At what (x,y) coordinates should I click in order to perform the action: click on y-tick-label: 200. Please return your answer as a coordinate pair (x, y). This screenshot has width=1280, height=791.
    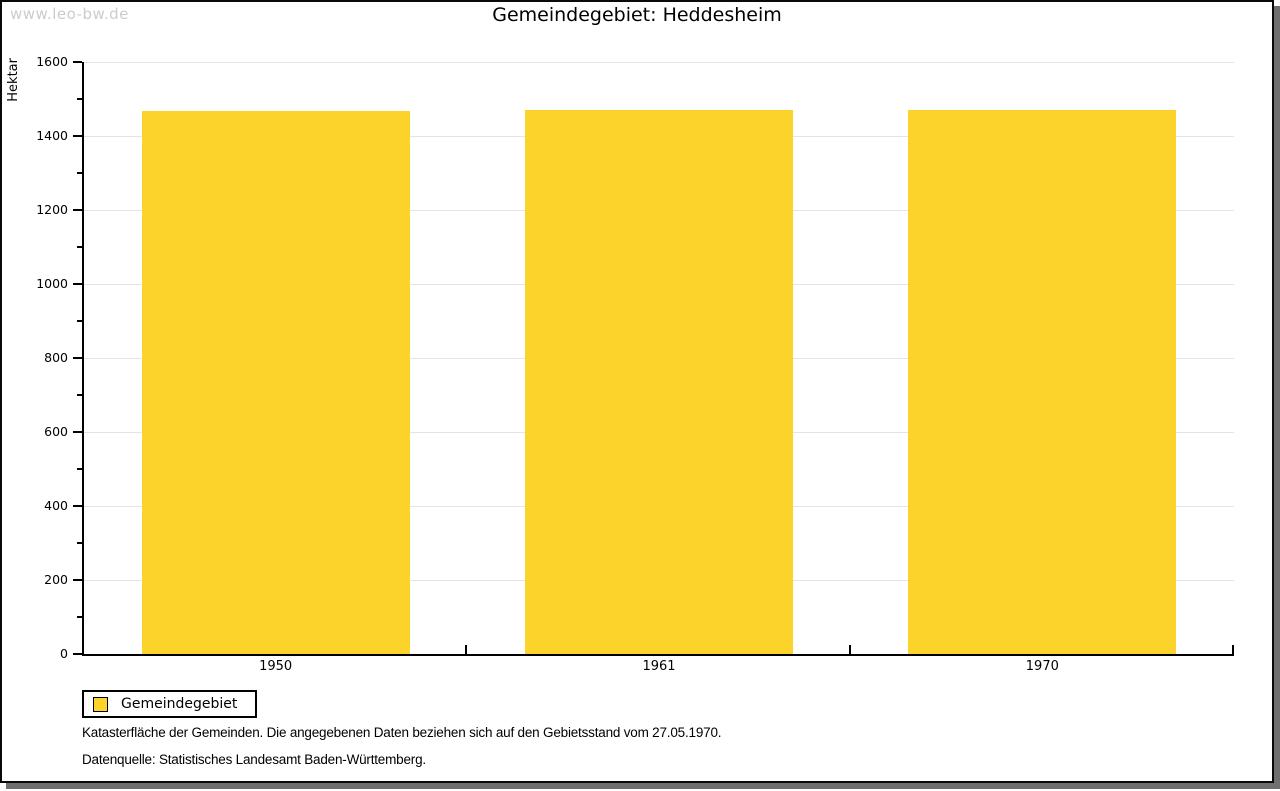
    Looking at the image, I should click on (56, 579).